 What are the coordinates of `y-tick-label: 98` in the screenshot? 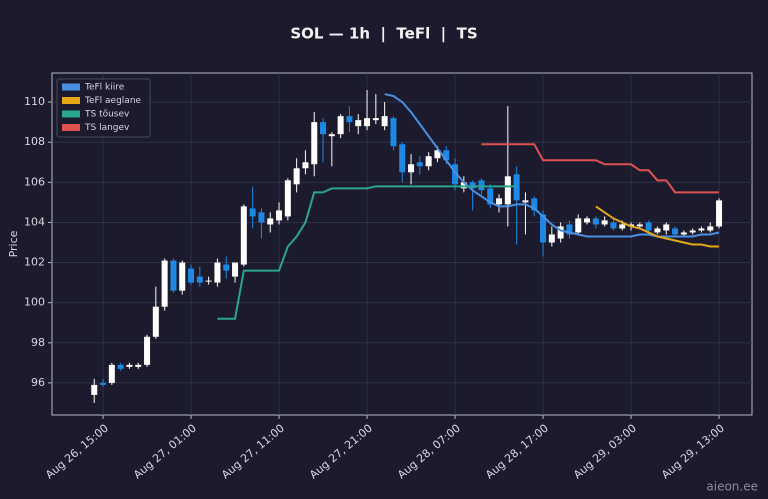 It's located at (38, 342).